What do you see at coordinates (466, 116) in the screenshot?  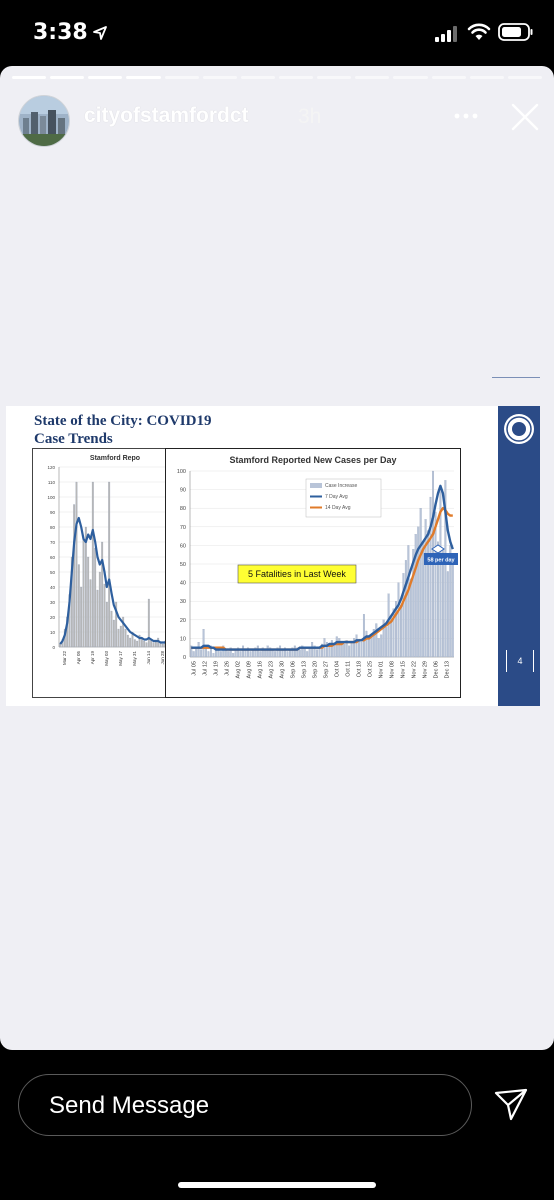 I see `more-options-icon` at bounding box center [466, 116].